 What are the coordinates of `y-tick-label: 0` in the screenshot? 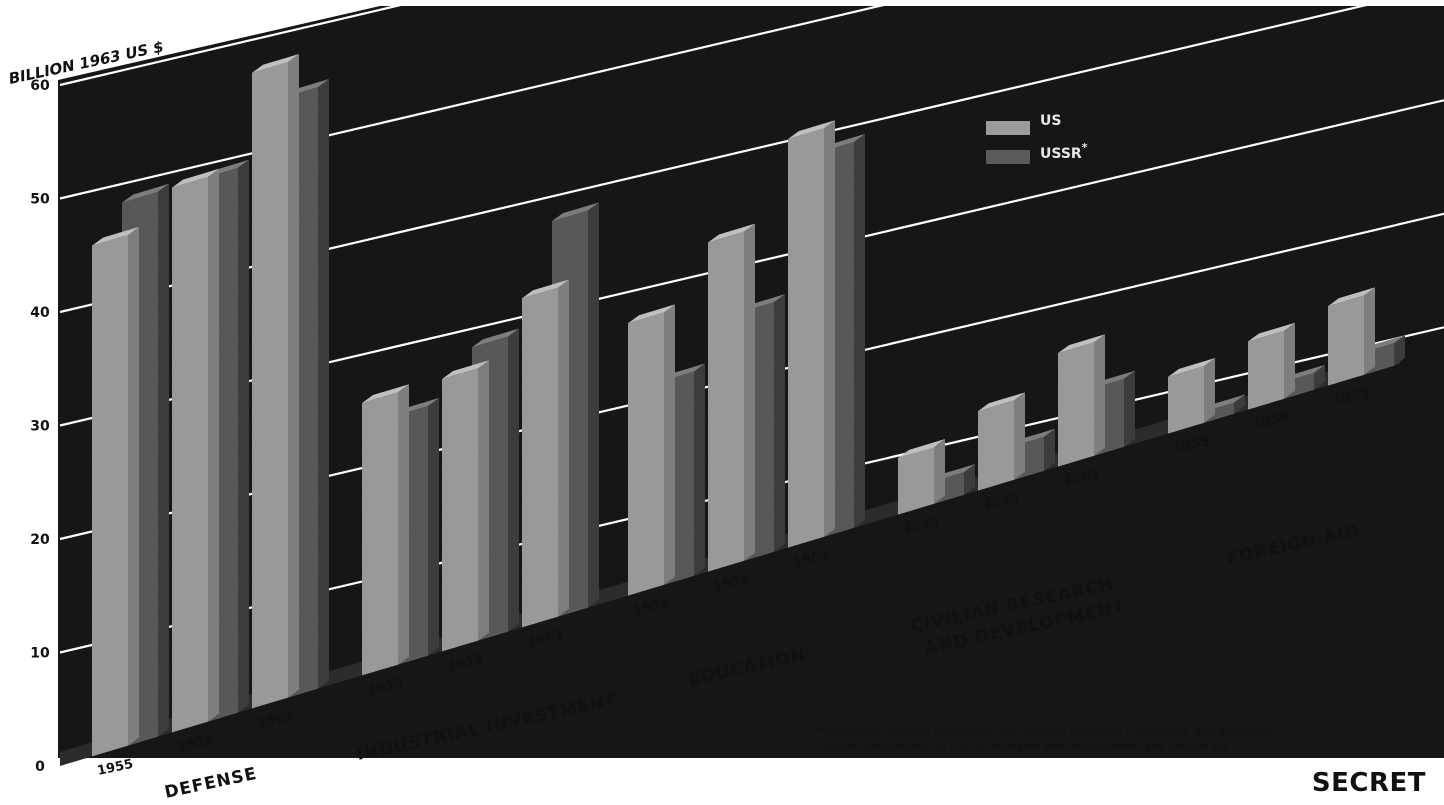 It's located at (40, 767).